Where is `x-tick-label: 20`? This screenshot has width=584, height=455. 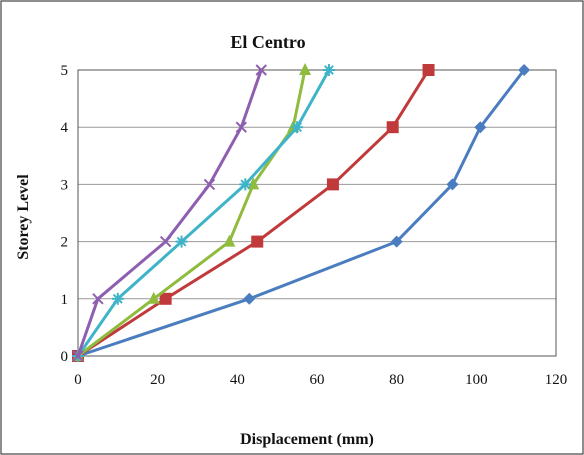 x-tick-label: 20 is located at coordinates (157, 380).